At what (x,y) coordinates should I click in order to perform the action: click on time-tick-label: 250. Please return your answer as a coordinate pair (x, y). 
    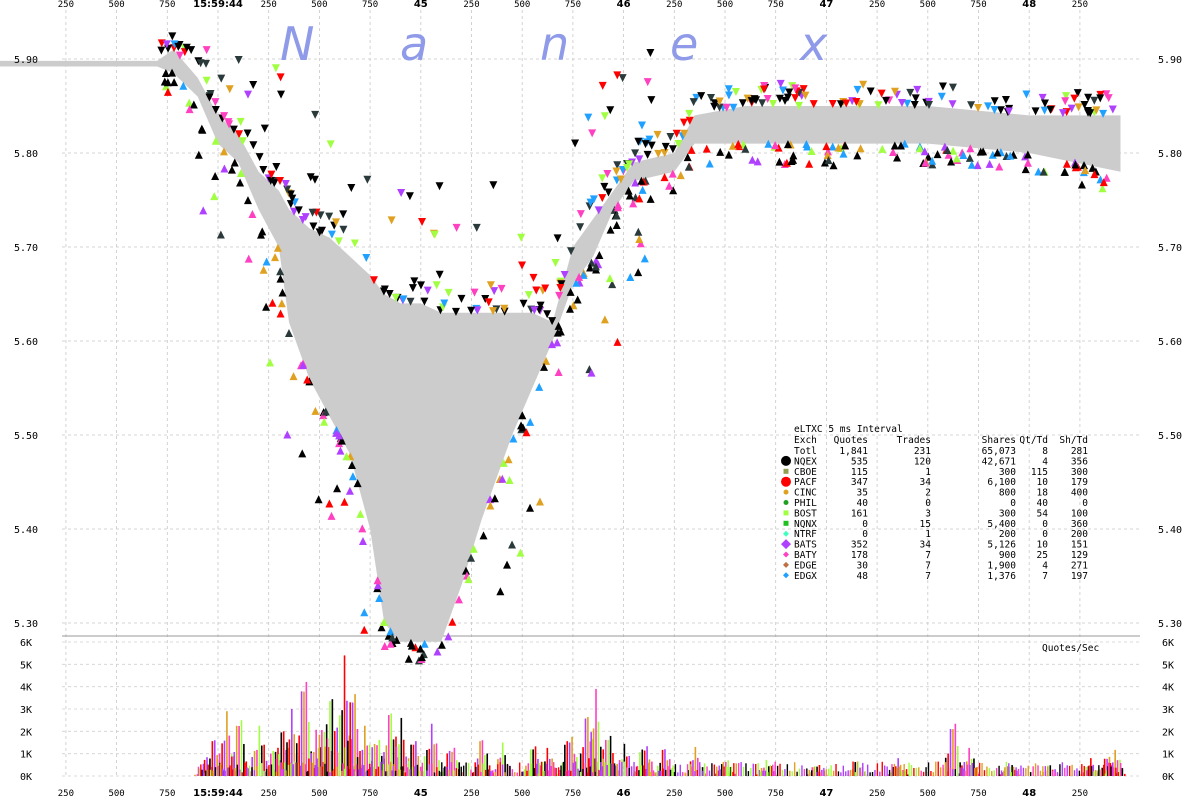
    Looking at the image, I should click on (1080, 794).